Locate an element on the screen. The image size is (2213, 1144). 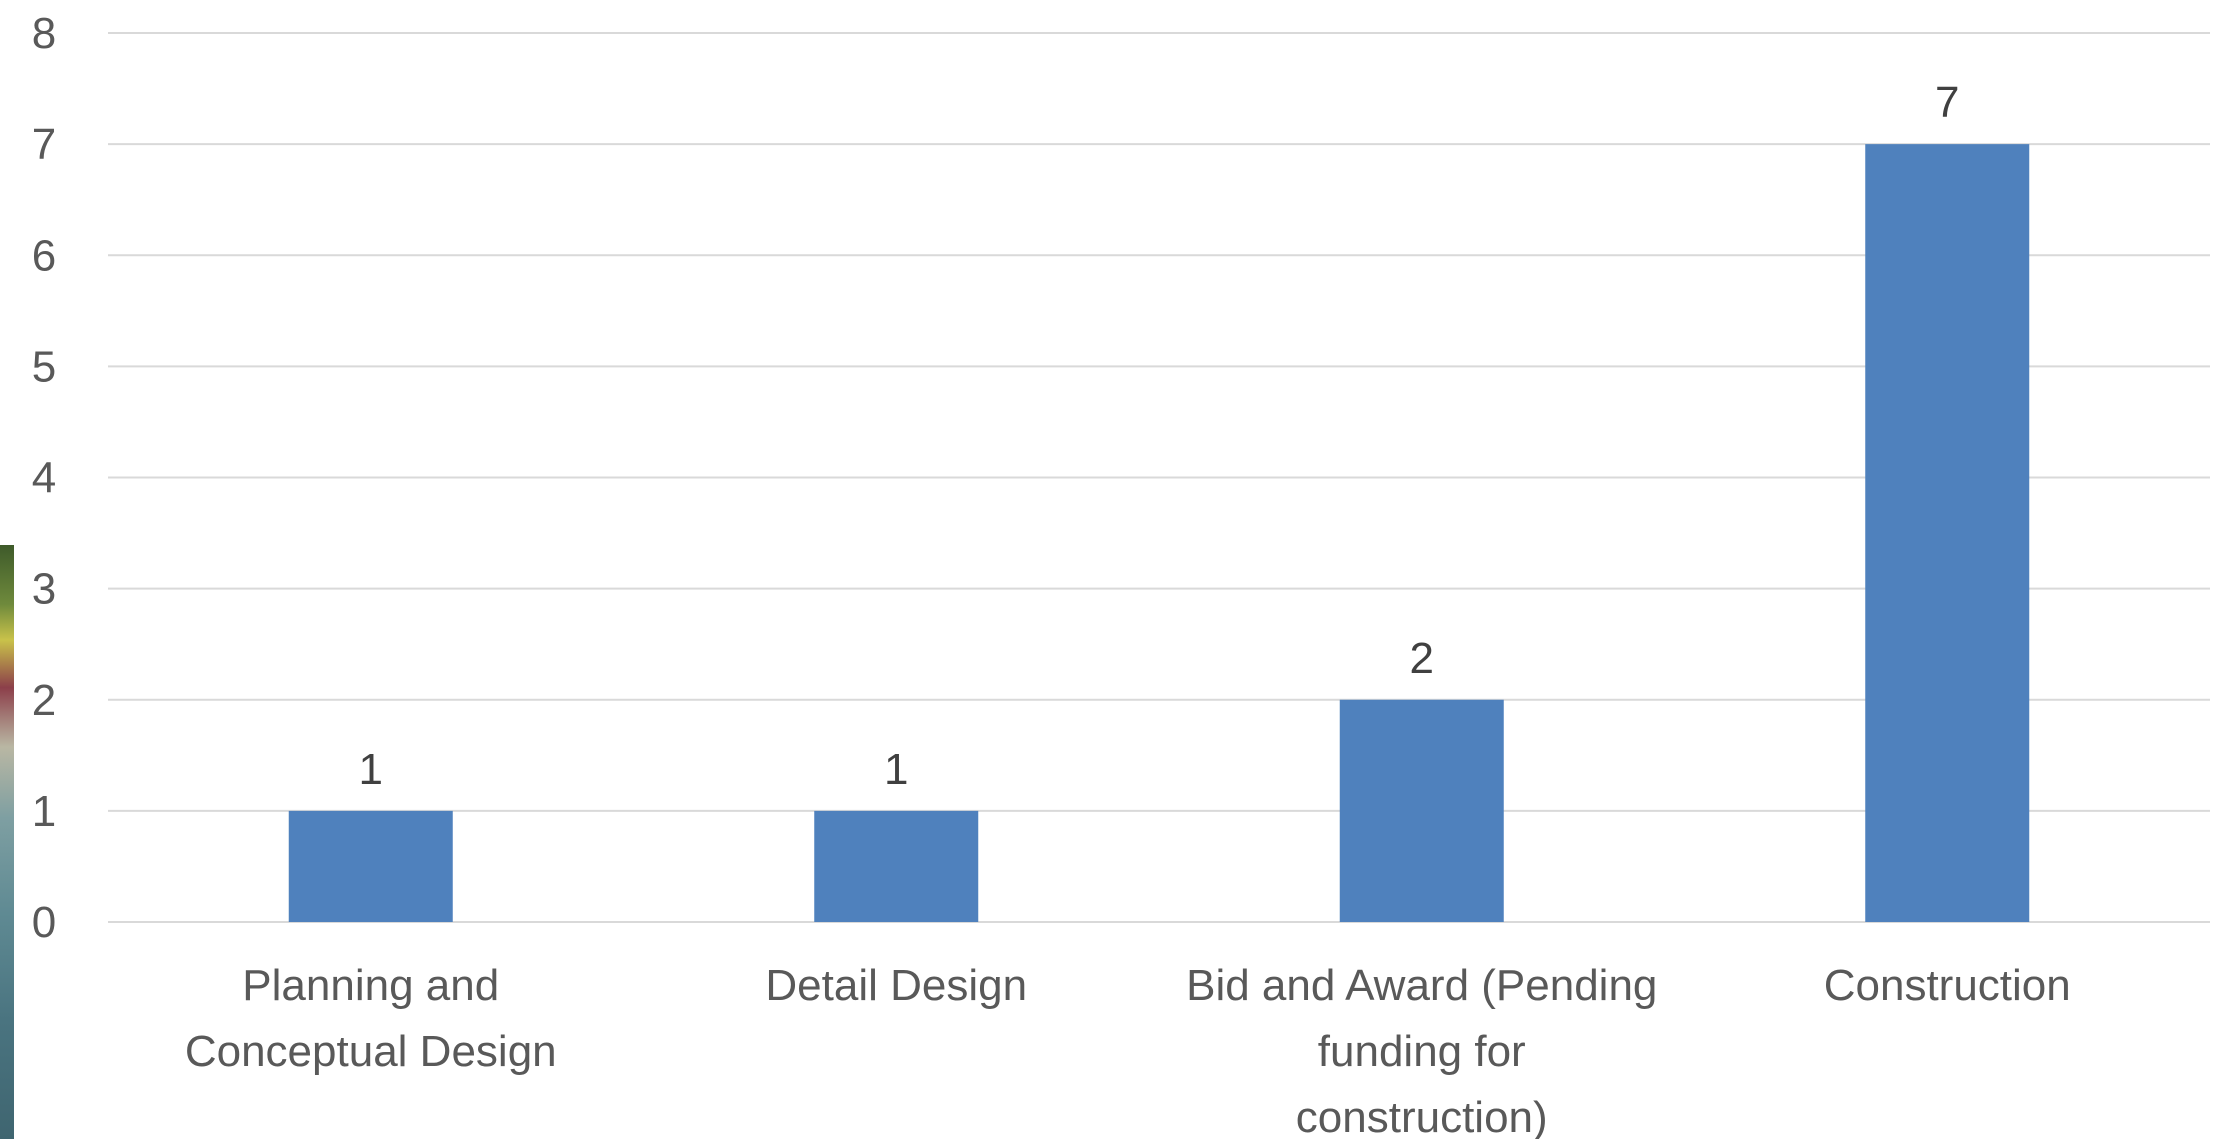
x-category-label-line: Planning and is located at coordinates (370, 985).